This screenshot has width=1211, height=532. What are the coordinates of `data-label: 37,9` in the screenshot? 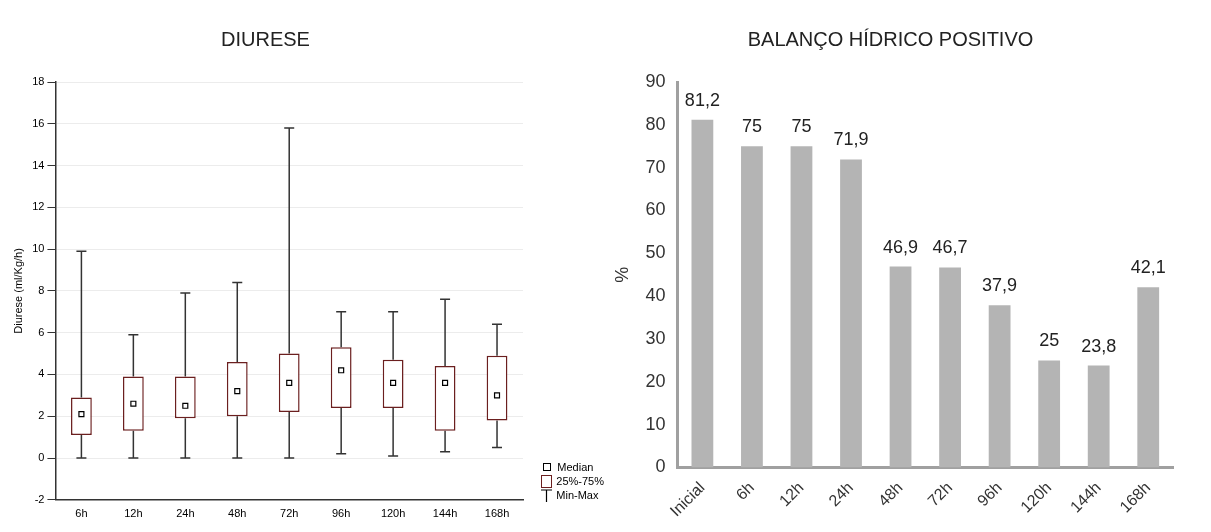 It's located at (1000, 285).